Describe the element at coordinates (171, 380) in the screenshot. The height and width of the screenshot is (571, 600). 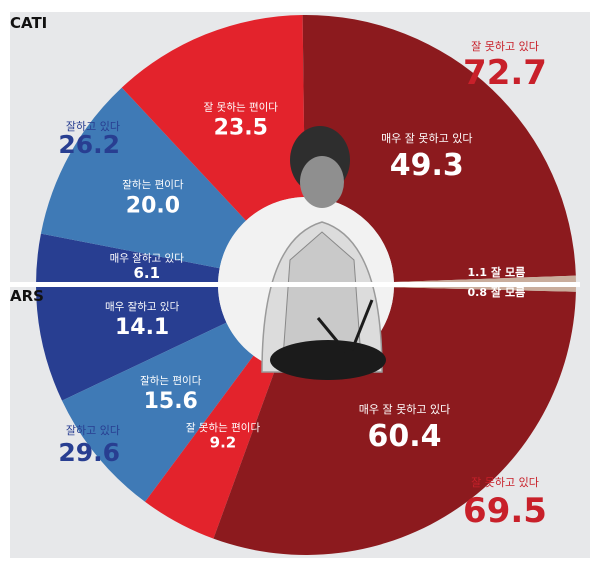
I see `label-ars-good-name: 잘하는 편이다` at that location.